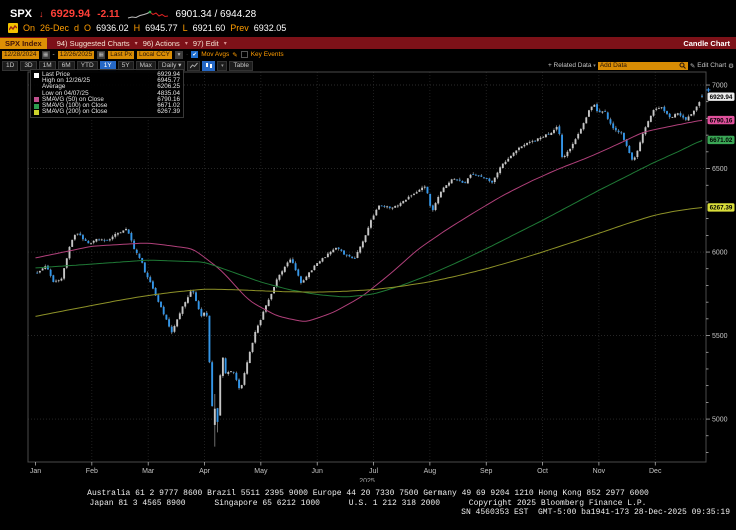  Describe the element at coordinates (70, 14) in the screenshot. I see `last-price: 6929.94` at that location.